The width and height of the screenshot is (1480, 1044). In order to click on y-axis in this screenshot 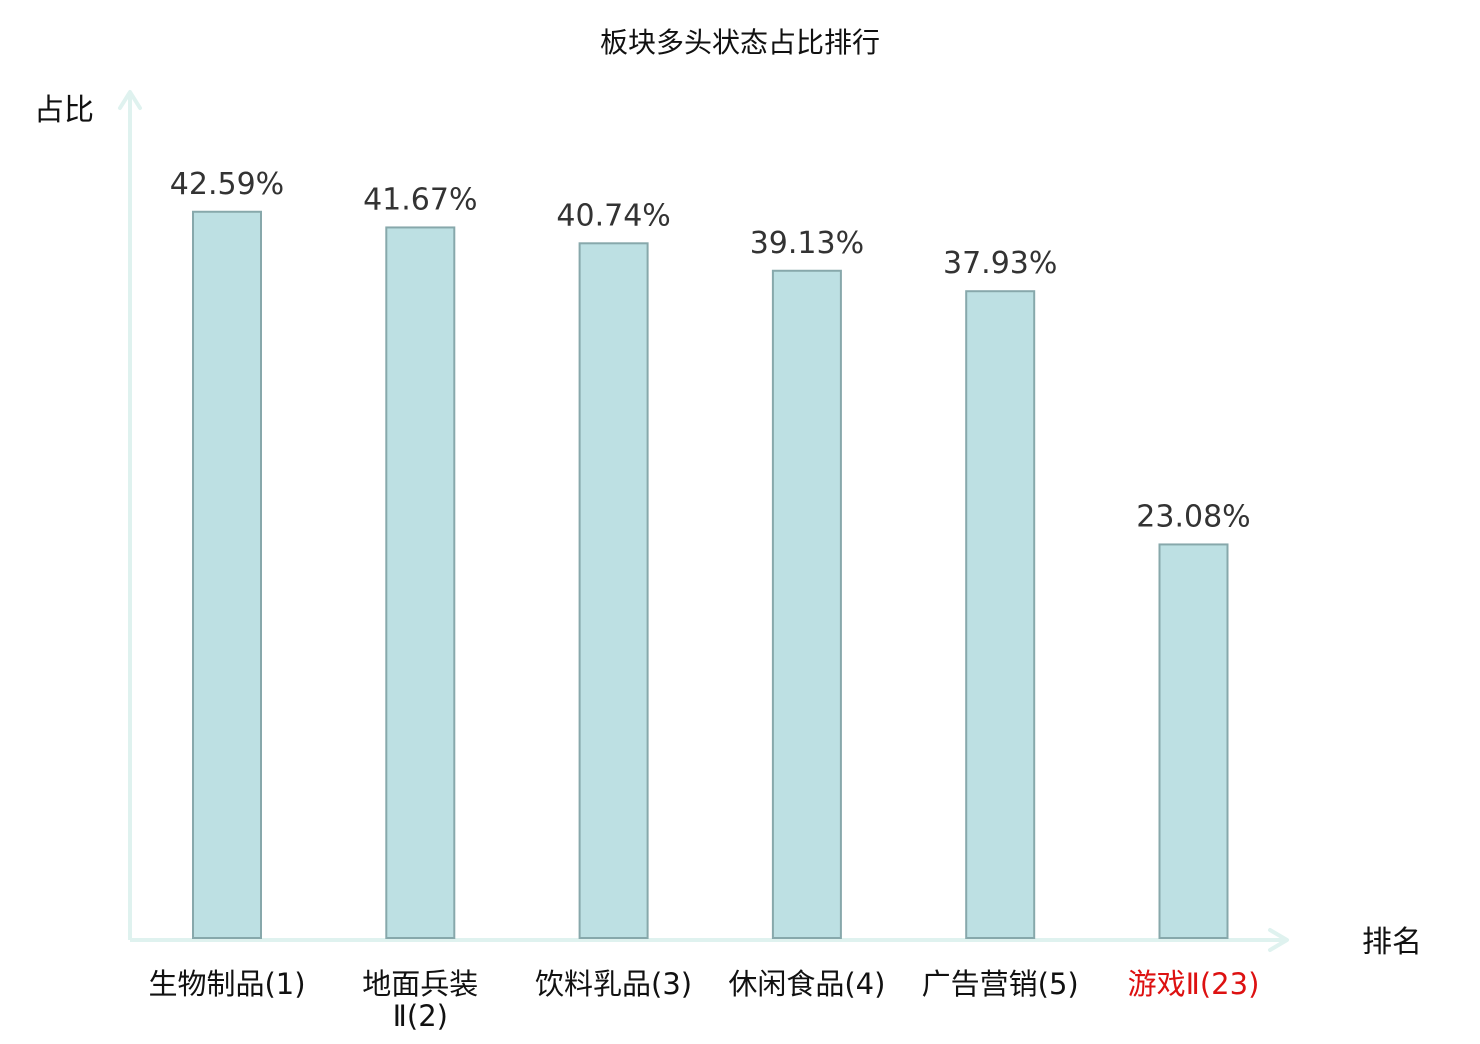, I will do `click(130, 515)`.